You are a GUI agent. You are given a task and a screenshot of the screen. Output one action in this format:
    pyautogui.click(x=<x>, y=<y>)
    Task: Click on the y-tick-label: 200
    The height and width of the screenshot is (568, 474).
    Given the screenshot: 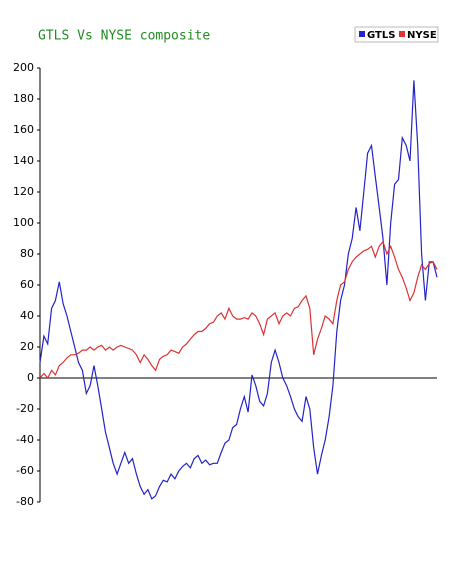 What is the action you would take?
    pyautogui.click(x=23, y=67)
    